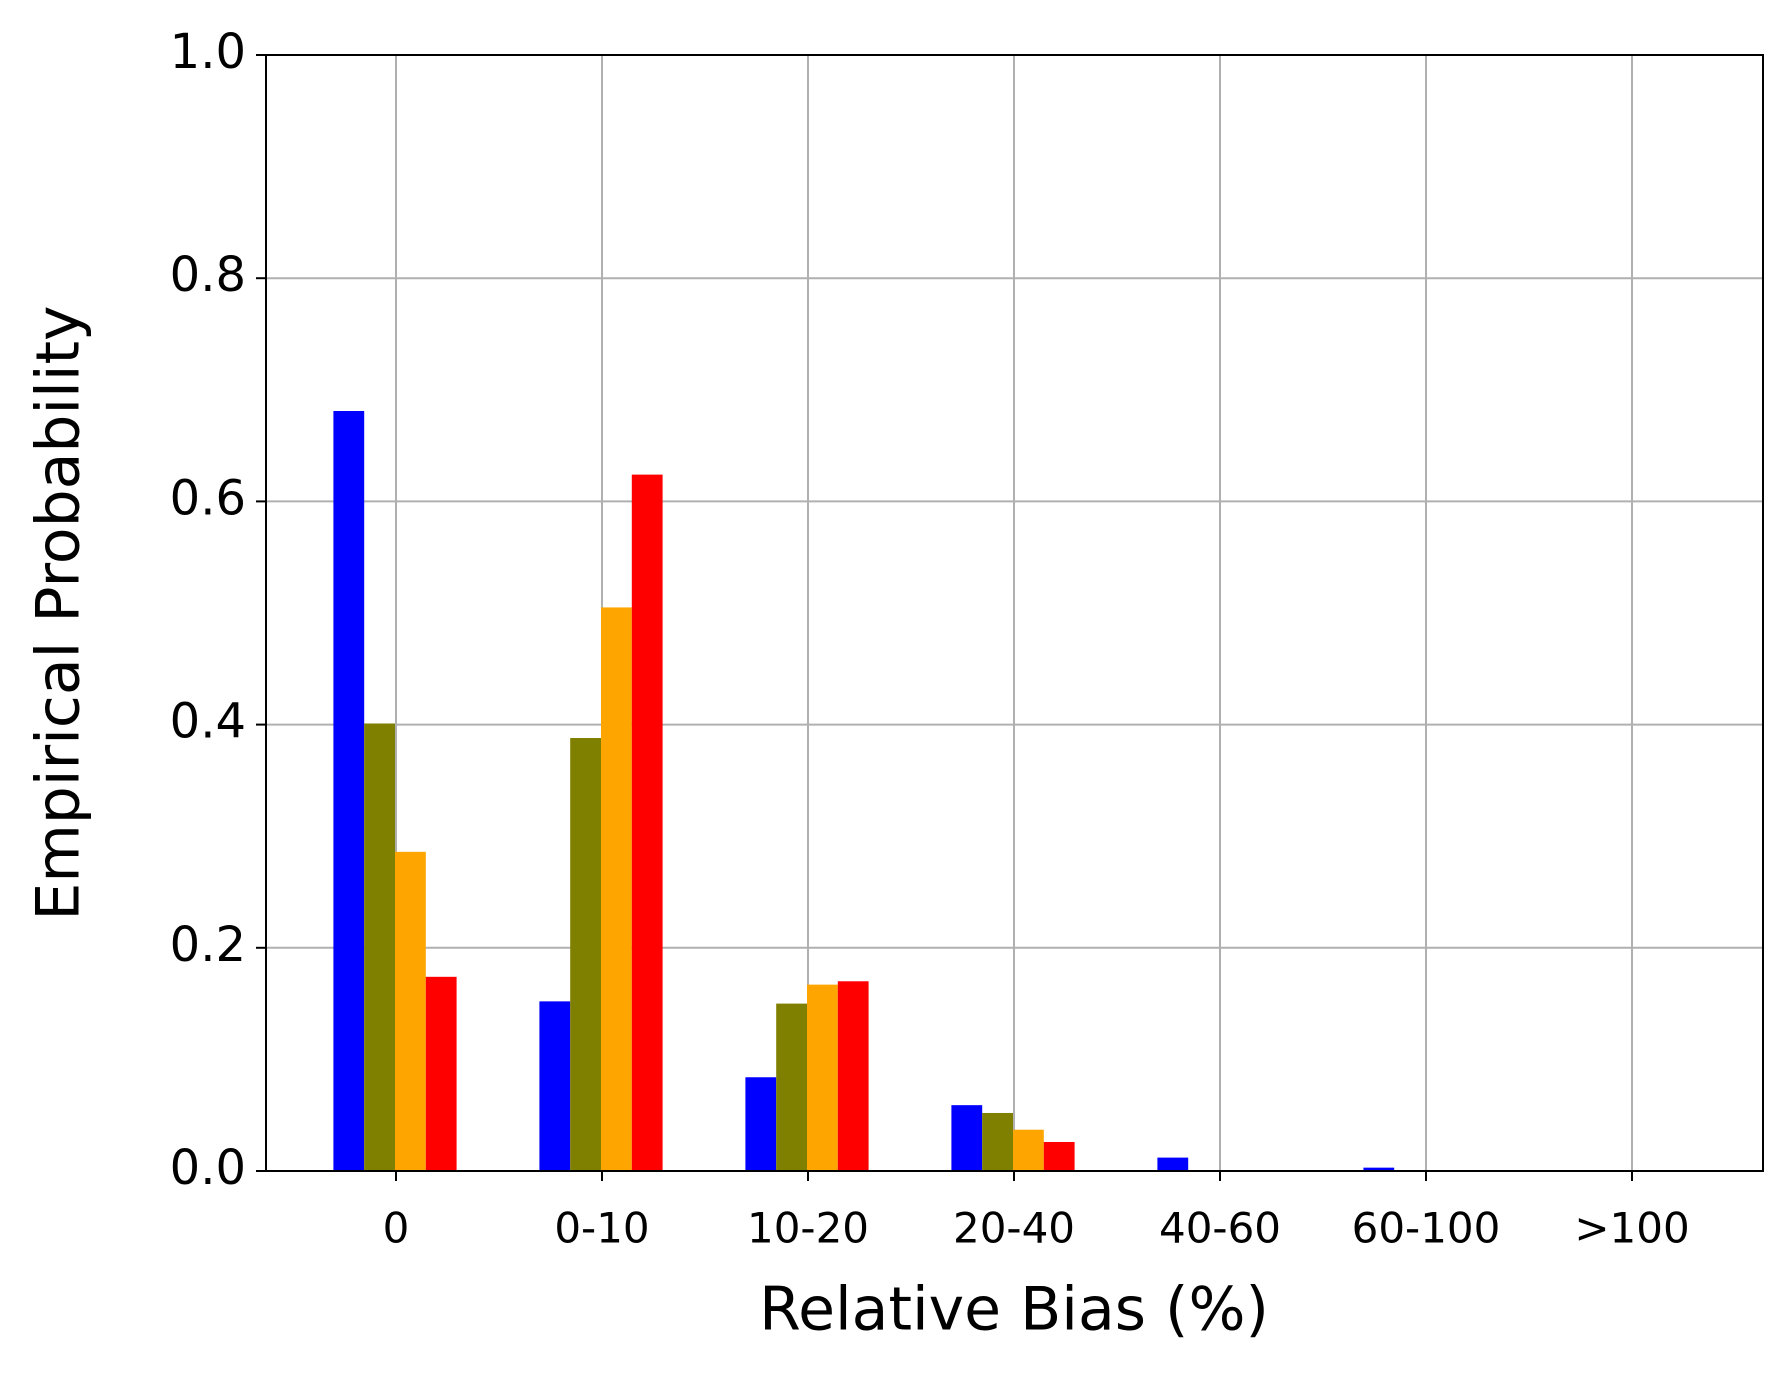 The width and height of the screenshot is (1782, 1376). Describe the element at coordinates (208, 52) in the screenshot. I see `y-tick-label: 1.0` at that location.